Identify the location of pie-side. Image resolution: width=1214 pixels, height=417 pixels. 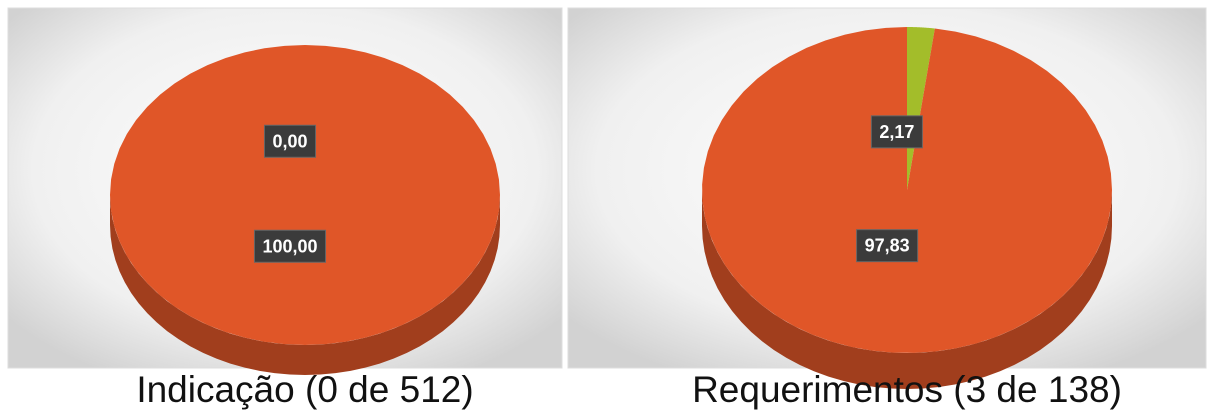
(305, 285).